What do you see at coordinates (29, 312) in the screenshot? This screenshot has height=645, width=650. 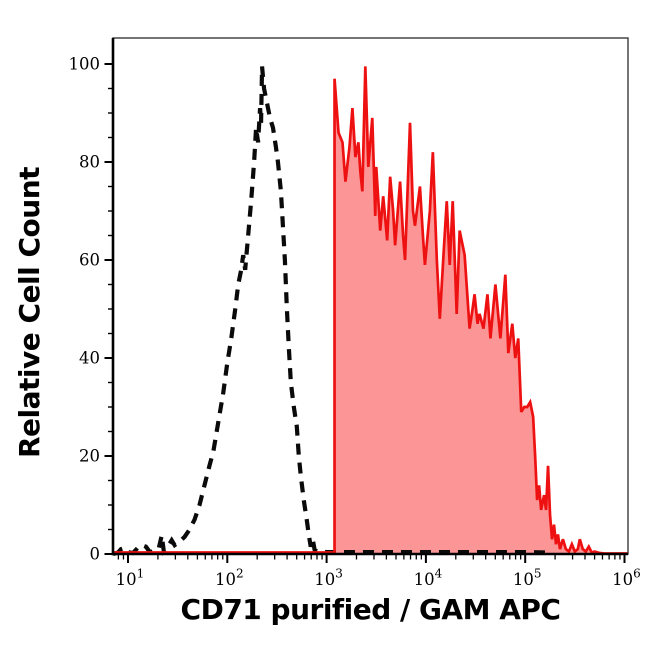 I see `y-axis-title: Relative Cell Count` at bounding box center [29, 312].